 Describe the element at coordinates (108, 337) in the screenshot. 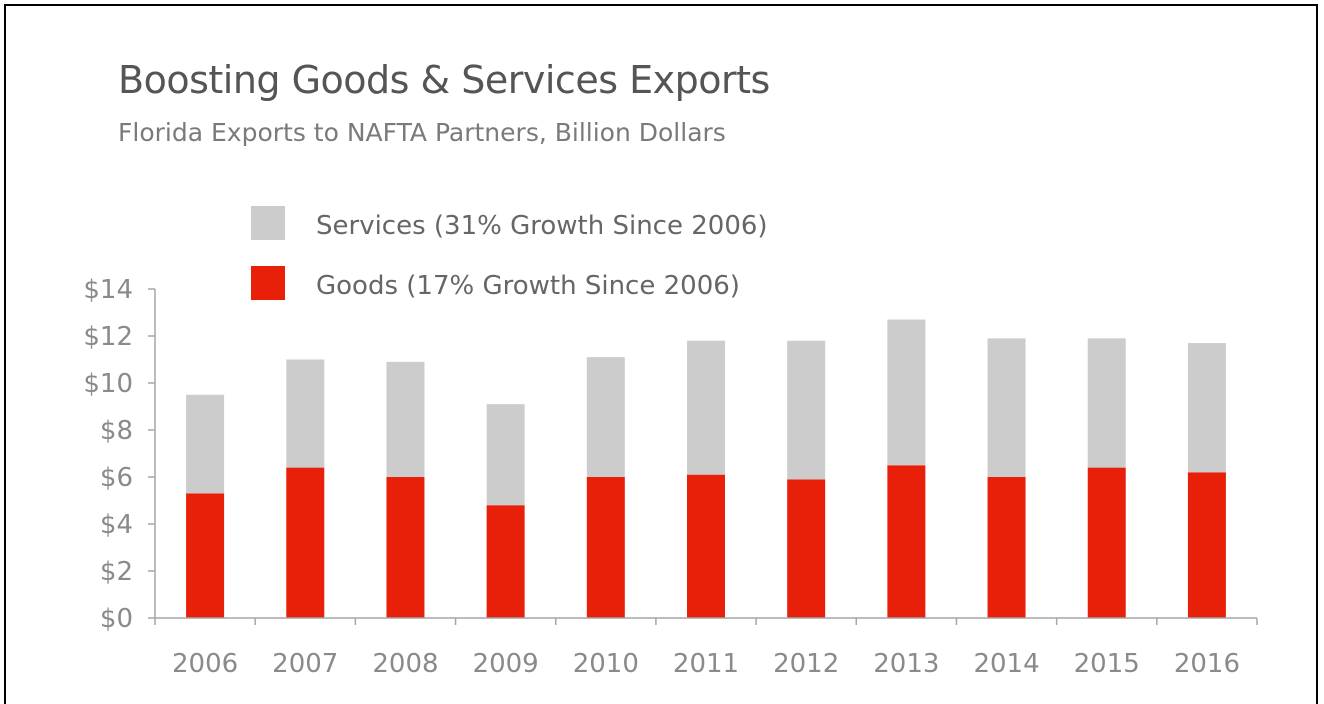

I see `y-tick-label: $12` at that location.